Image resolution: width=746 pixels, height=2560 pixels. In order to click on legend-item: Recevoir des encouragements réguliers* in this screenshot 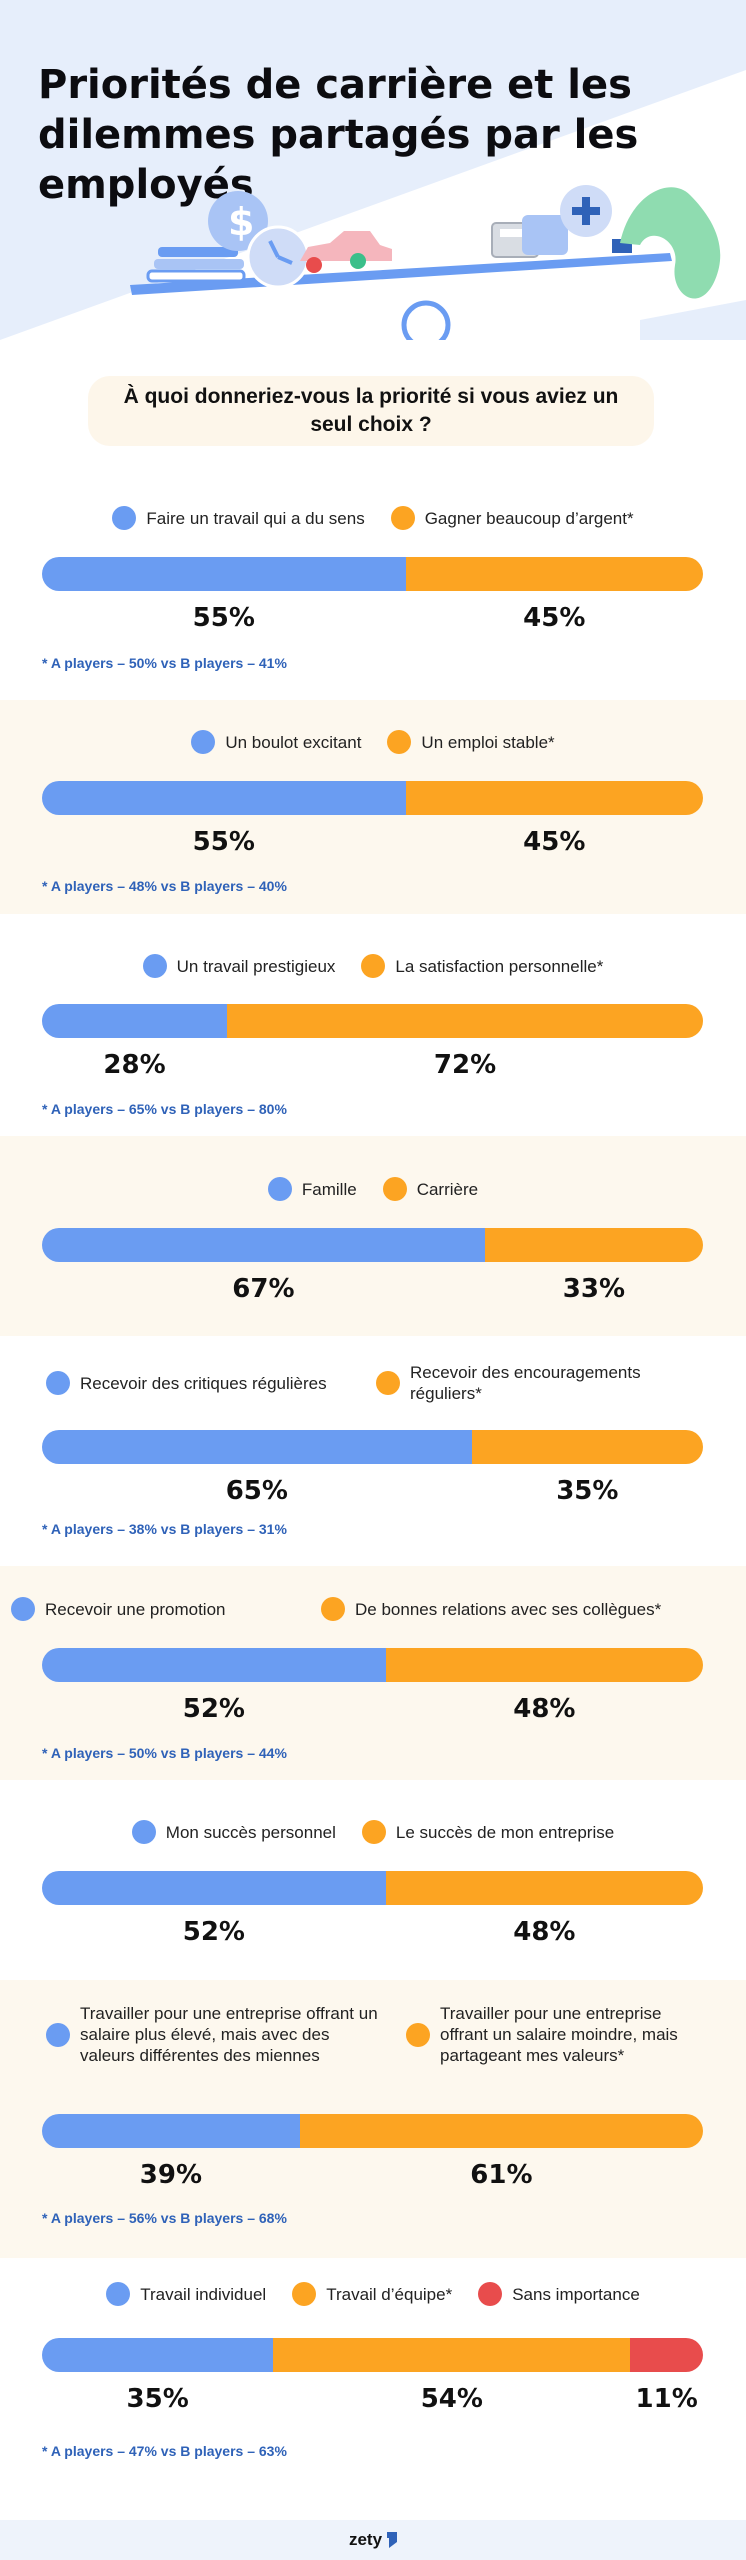, I will do `click(538, 1383)`.